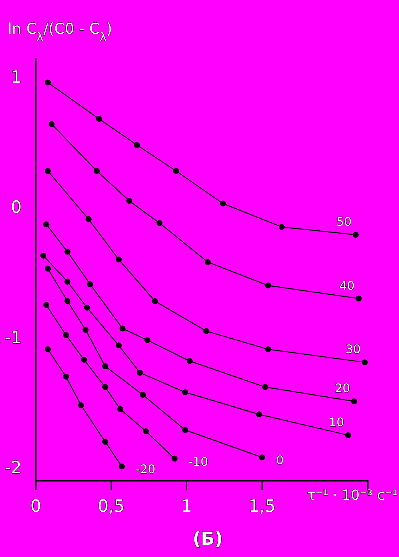  What do you see at coordinates (13, 468) in the screenshot?
I see `y-tick-label: -2` at bounding box center [13, 468].